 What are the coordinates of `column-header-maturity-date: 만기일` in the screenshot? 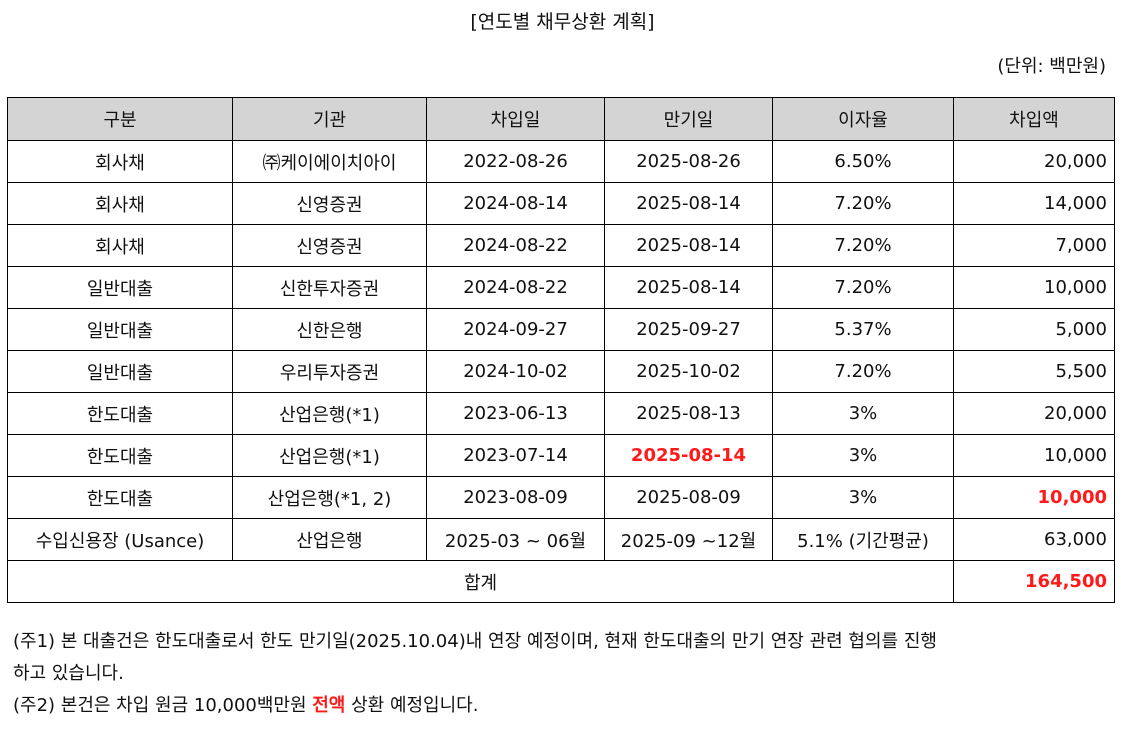 It's located at (688, 119).